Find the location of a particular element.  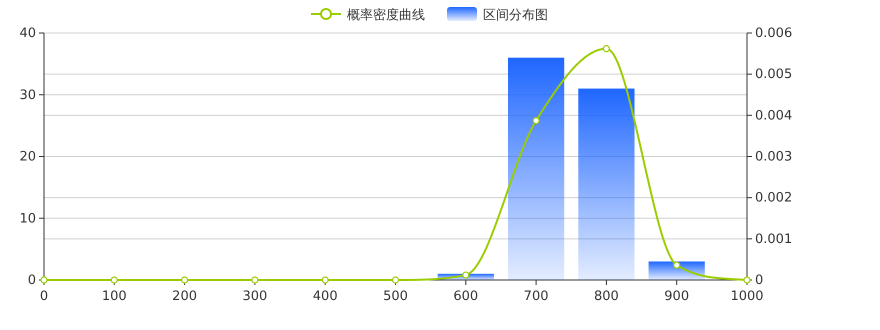

x-tick-label: 800 is located at coordinates (606, 296).